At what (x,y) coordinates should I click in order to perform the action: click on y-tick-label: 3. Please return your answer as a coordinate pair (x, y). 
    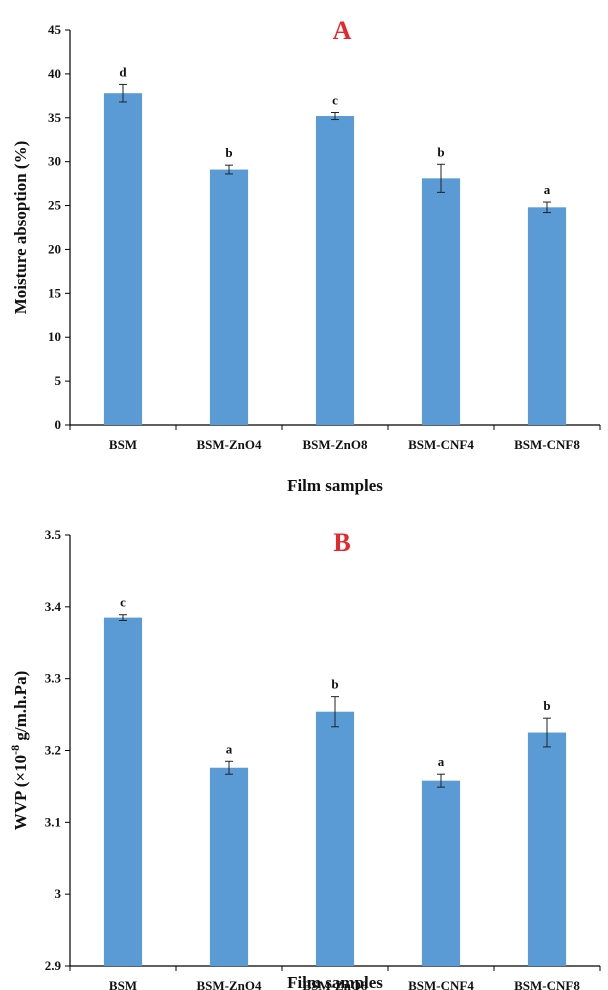
    Looking at the image, I should click on (58, 893).